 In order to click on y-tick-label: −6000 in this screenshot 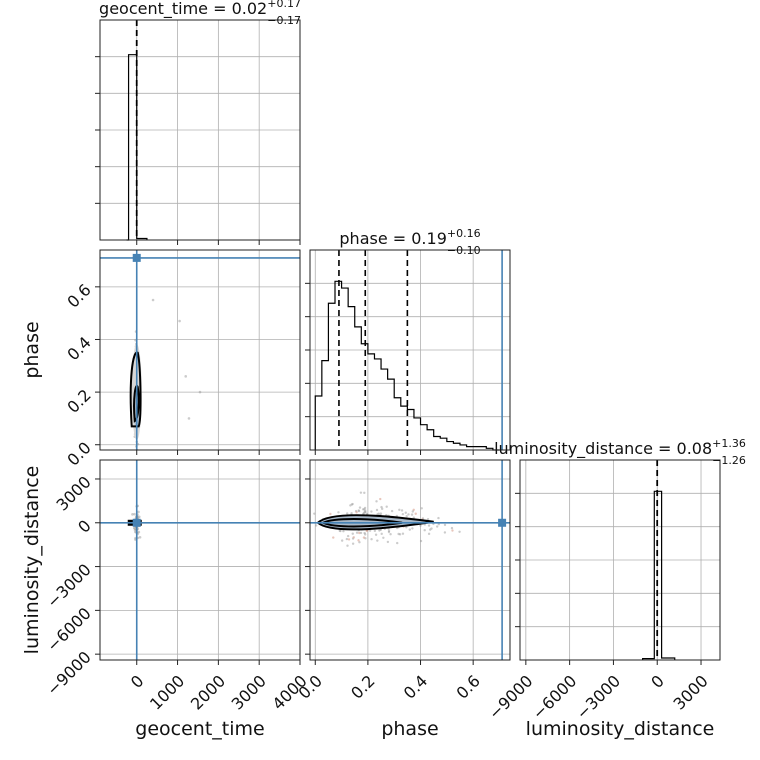, I will do `click(69, 630)`.